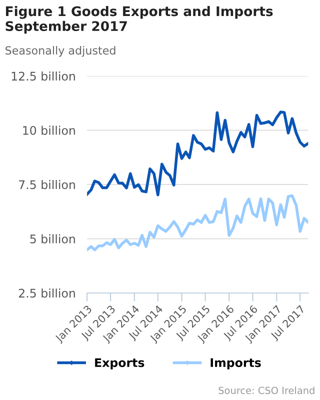 The width and height of the screenshot is (320, 400). I want to click on source-note: Source: CSO Ireland, so click(266, 390).